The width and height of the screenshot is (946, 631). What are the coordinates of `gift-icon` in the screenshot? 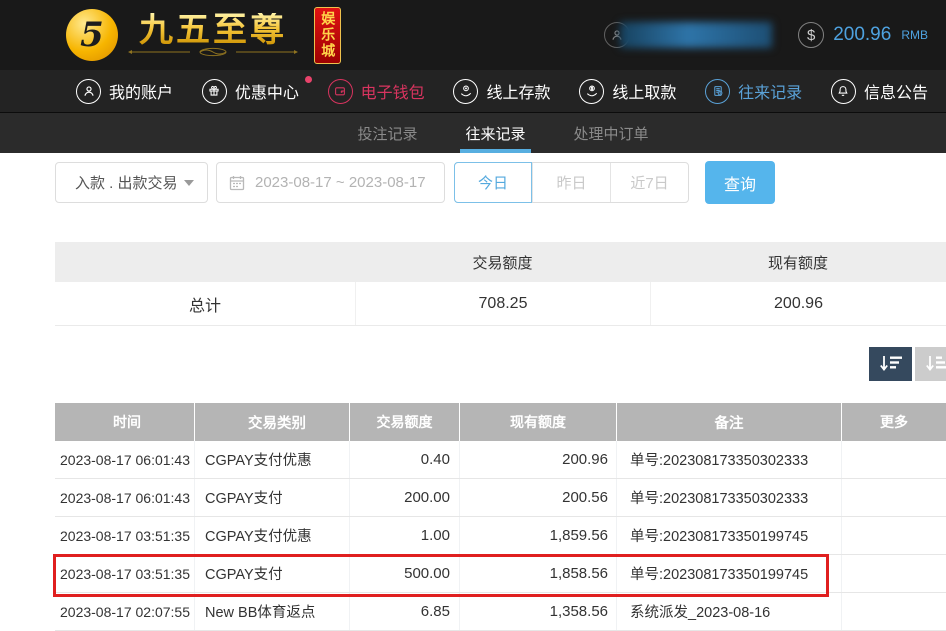 It's located at (214, 91).